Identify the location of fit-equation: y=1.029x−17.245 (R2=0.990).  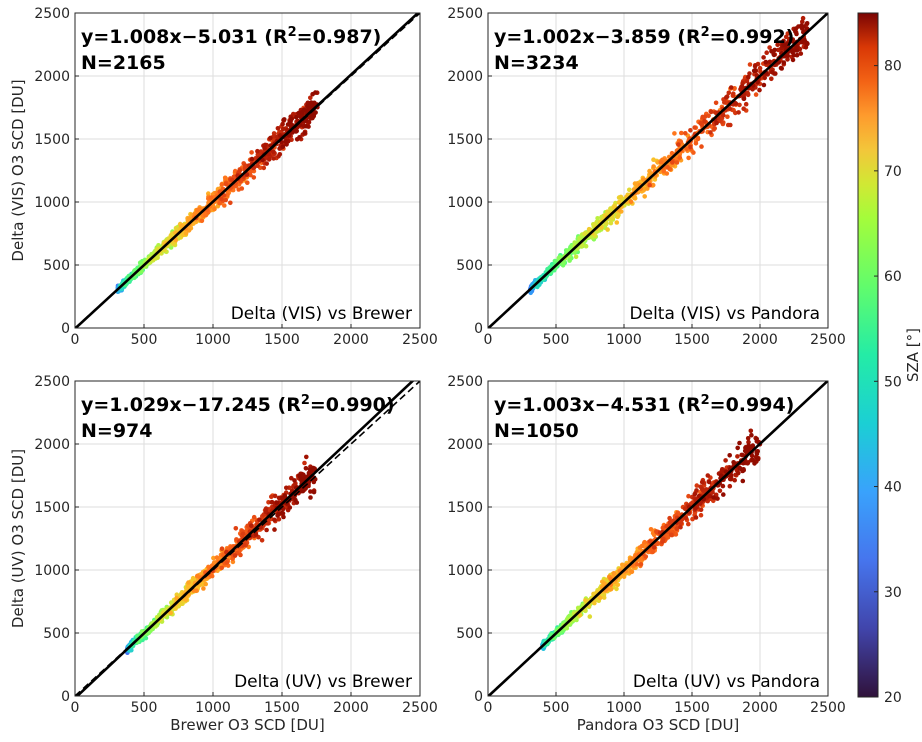
(238, 405).